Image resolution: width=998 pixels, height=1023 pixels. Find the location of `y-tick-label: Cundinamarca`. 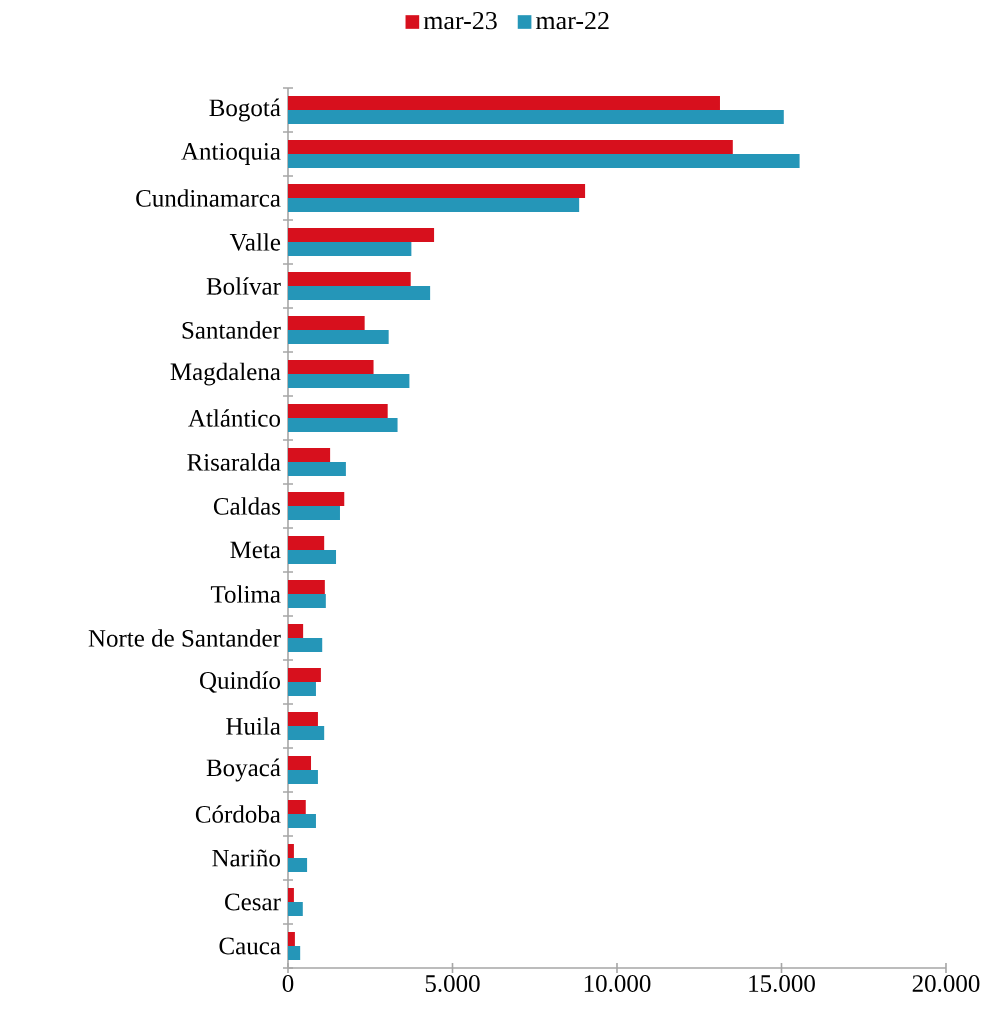

y-tick-label: Cundinamarca is located at coordinates (208, 198).